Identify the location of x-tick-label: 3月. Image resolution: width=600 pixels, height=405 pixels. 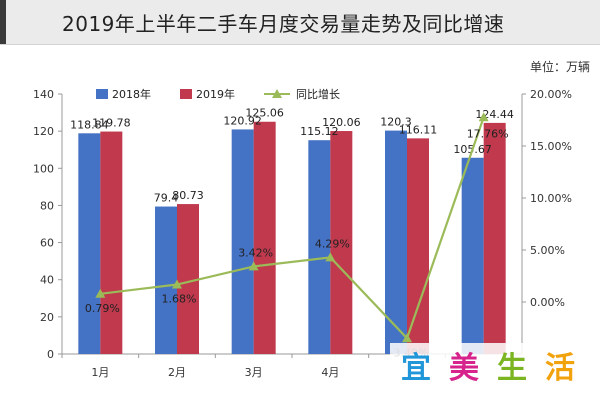
(254, 372).